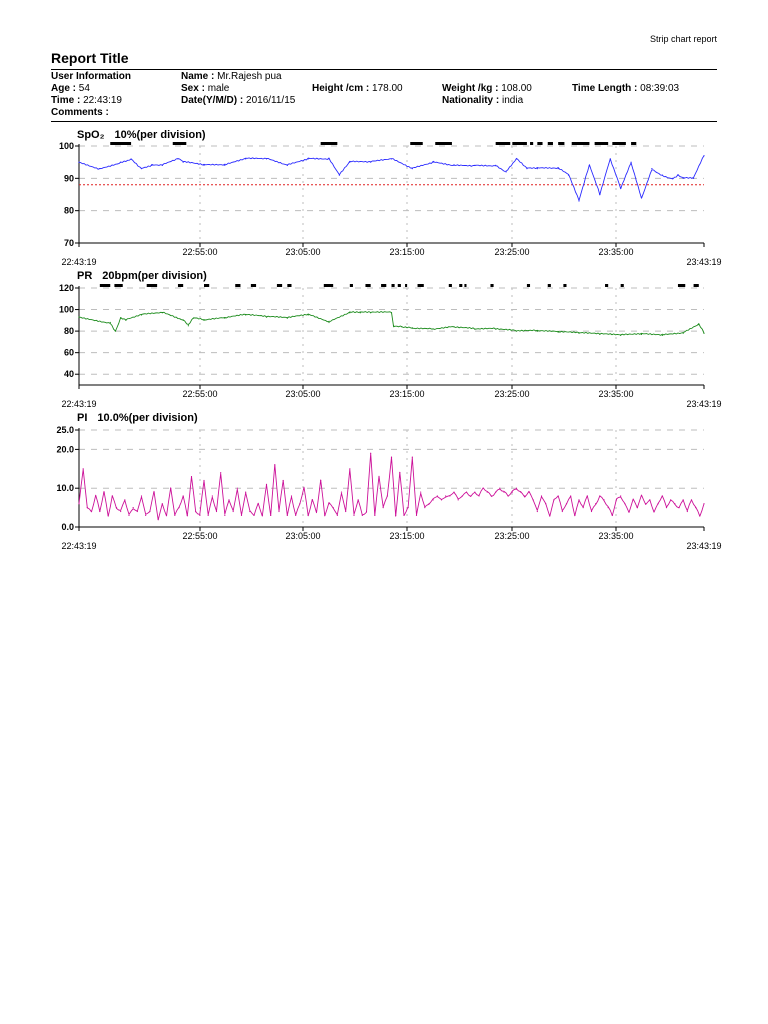 This screenshot has width=768, height=1024. I want to click on pi-series-line, so click(391, 487).